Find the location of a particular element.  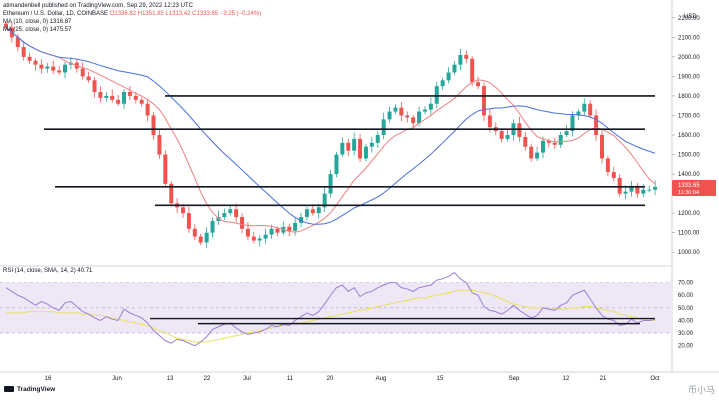

rsi-tick-label: 30.00 is located at coordinates (686, 334).